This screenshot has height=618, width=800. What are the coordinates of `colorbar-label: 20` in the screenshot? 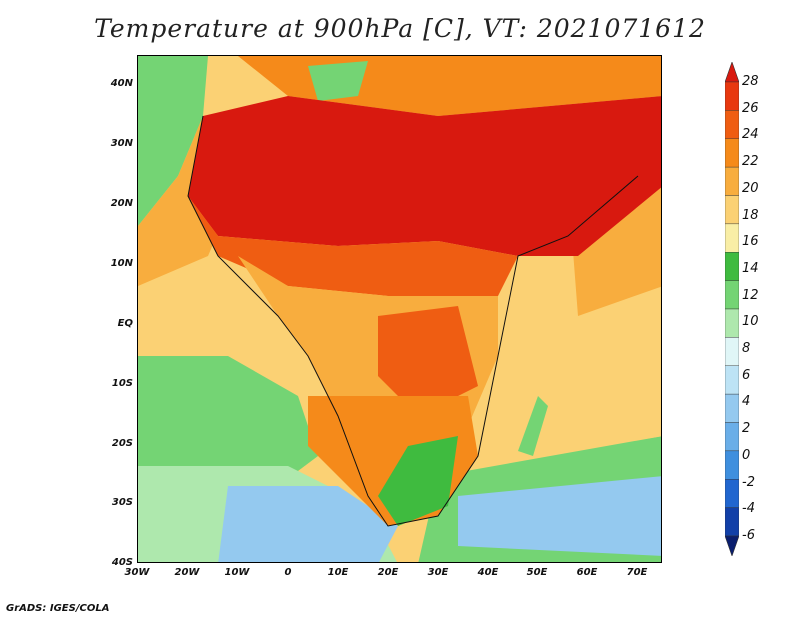 It's located at (750, 188).